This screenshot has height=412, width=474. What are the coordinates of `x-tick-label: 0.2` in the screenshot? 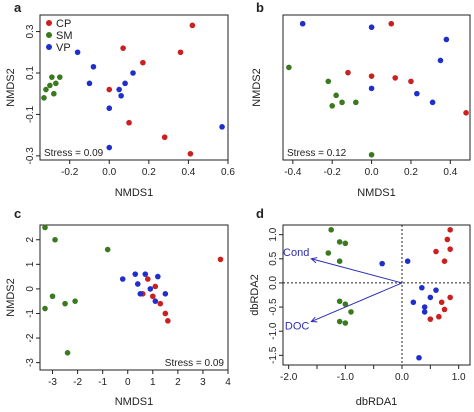 It's located at (149, 172).